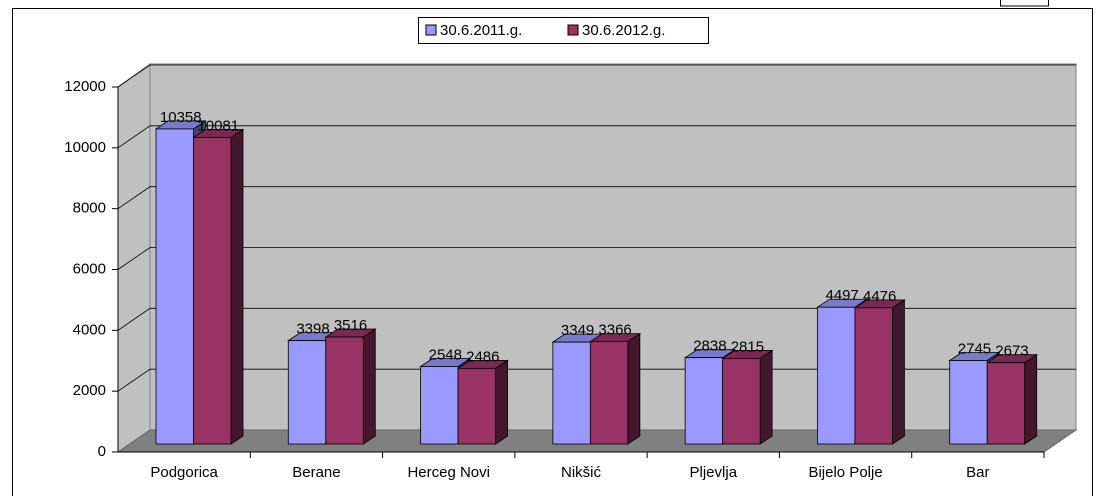 The height and width of the screenshot is (496, 1104). What do you see at coordinates (481, 30) in the screenshot?
I see `legend-label: 30.6.2011.g.` at bounding box center [481, 30].